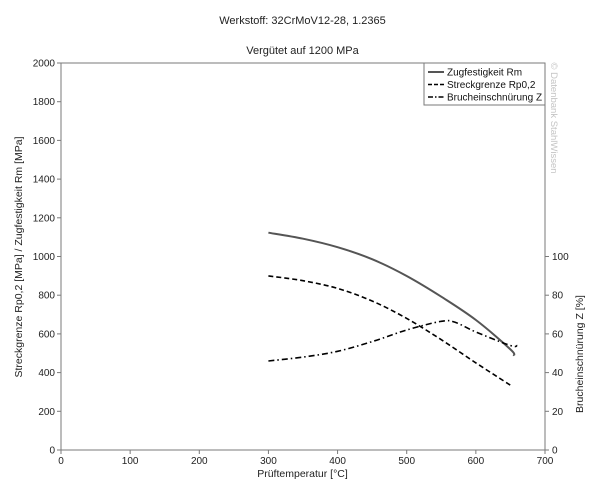 This screenshot has width=605, height=497. Describe the element at coordinates (491, 85) in the screenshot. I see `legend-label: Streckgrenze Rp0,2` at that location.